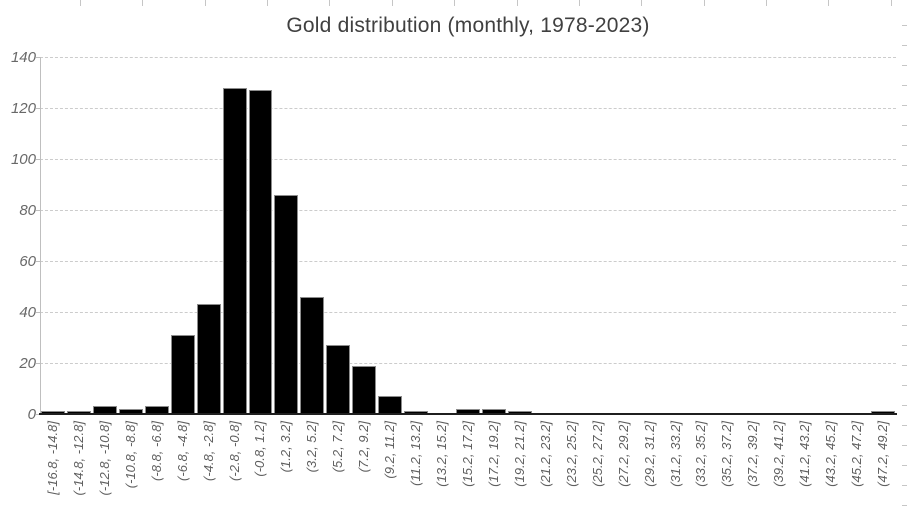 Image resolution: width=907 pixels, height=517 pixels. What do you see at coordinates (27, 312) in the screenshot?
I see `y-axis-tick-label: 40` at bounding box center [27, 312].